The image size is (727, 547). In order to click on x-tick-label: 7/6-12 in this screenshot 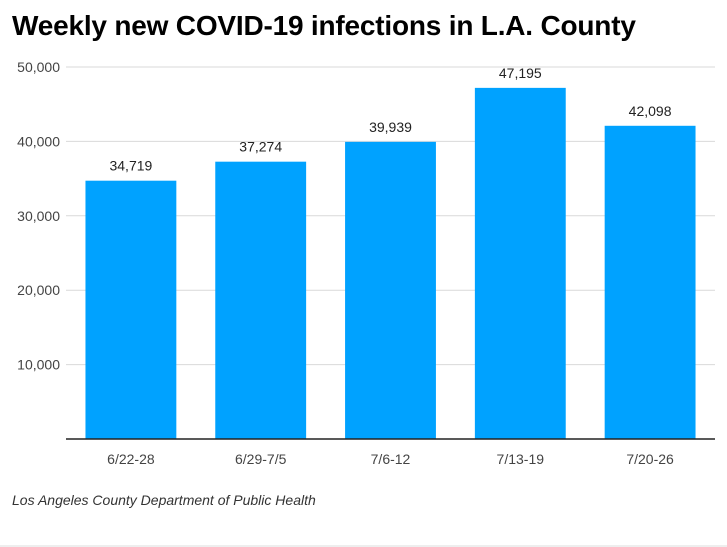, I will do `click(391, 459)`.